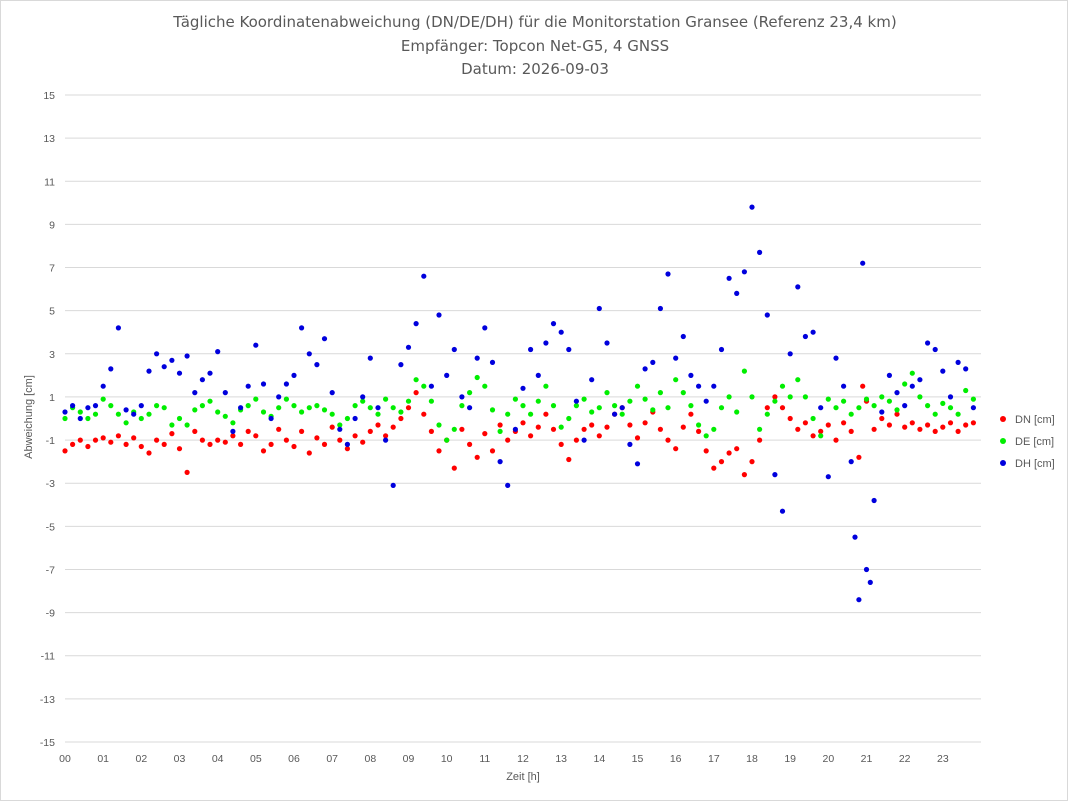 The image size is (1068, 802). I want to click on legend-label: DN [cm], so click(1035, 420).